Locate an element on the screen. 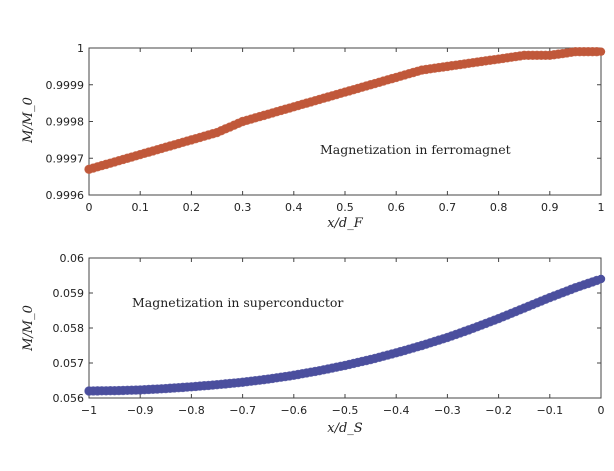  superconductor-y-tick-label: 0.057 is located at coordinates (69, 363).